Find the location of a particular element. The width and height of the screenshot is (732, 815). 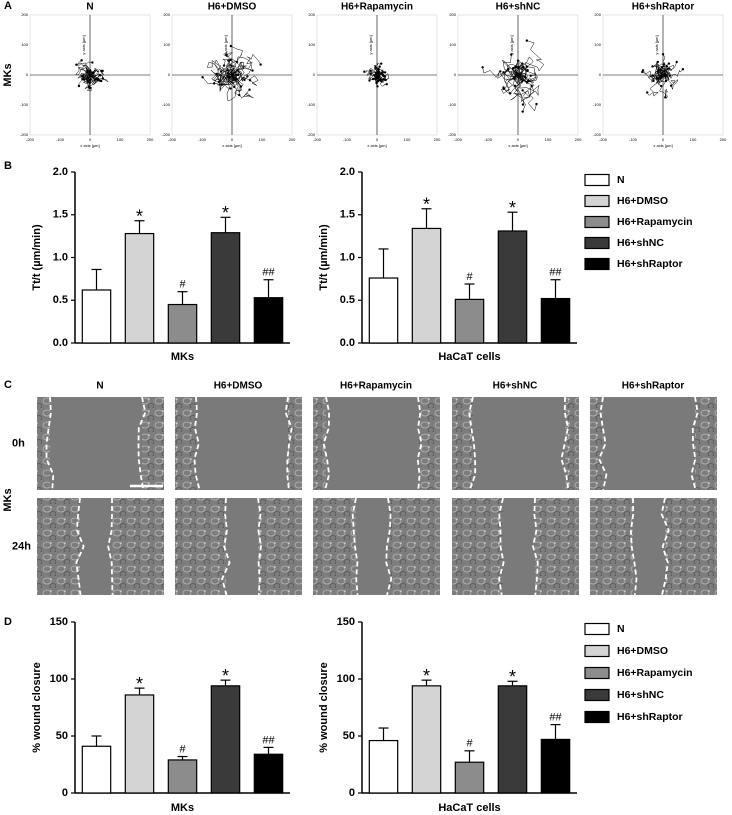

image-title: H6+Rapamycin is located at coordinates (376, 386).